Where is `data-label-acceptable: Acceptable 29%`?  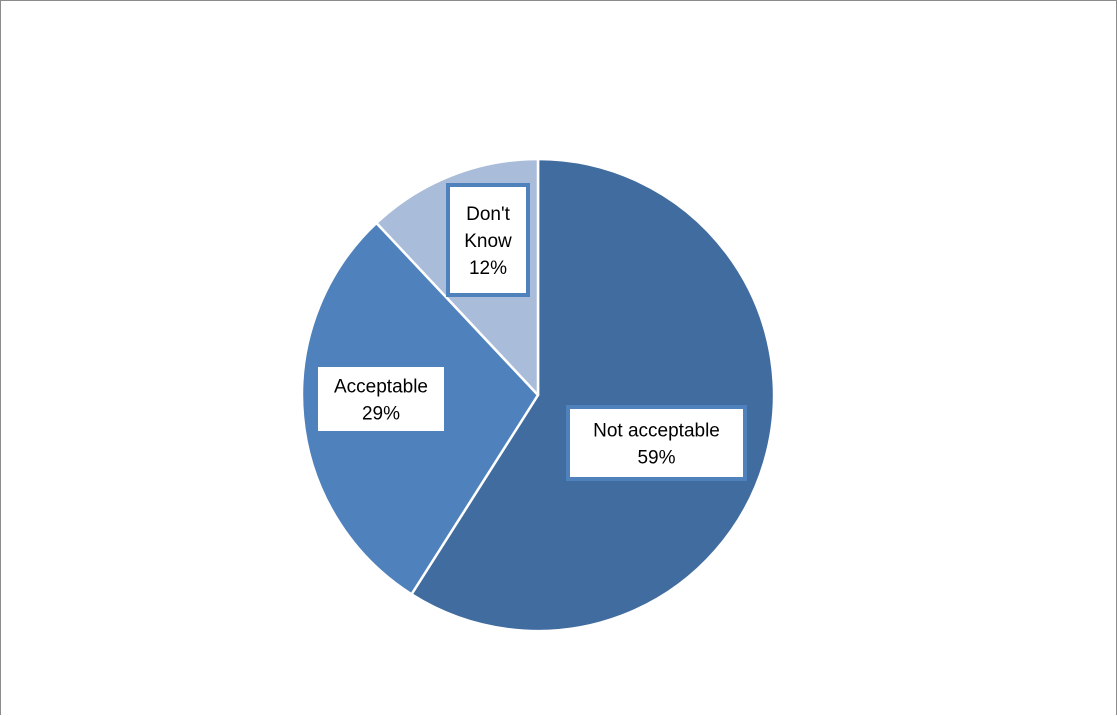
data-label-acceptable: Acceptable 29% is located at coordinates (381, 399).